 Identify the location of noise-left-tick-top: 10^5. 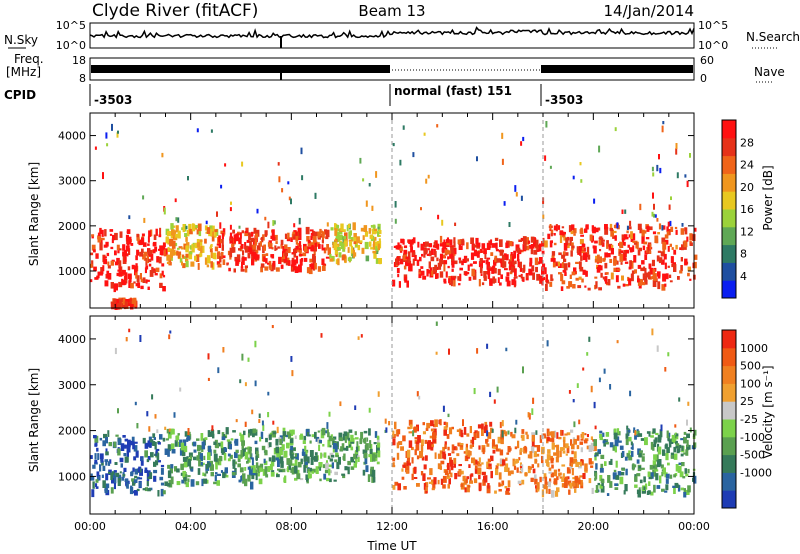
(71, 25).